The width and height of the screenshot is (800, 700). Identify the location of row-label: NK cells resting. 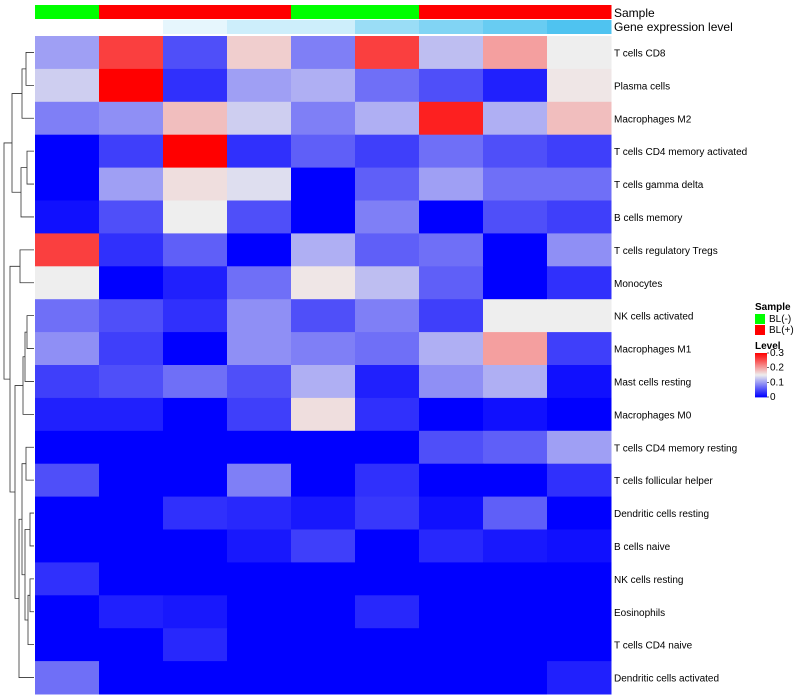
(648, 580).